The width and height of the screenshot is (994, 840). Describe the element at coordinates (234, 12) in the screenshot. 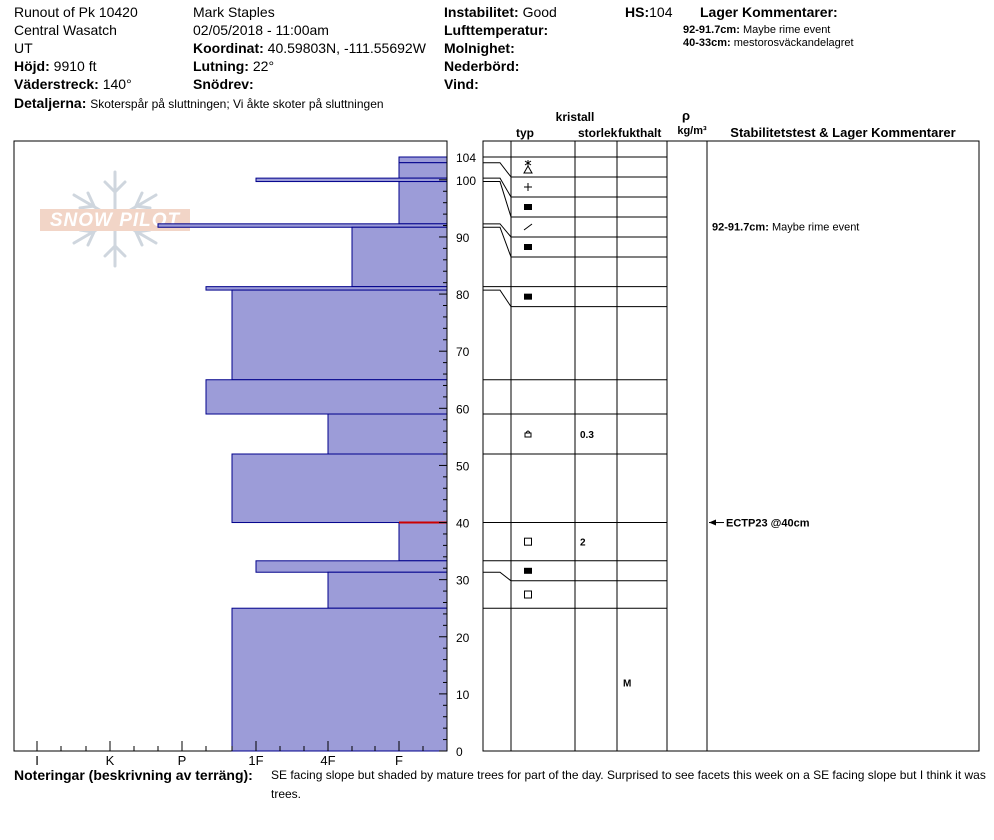

I see `observer-name: Mark Staples` at that location.